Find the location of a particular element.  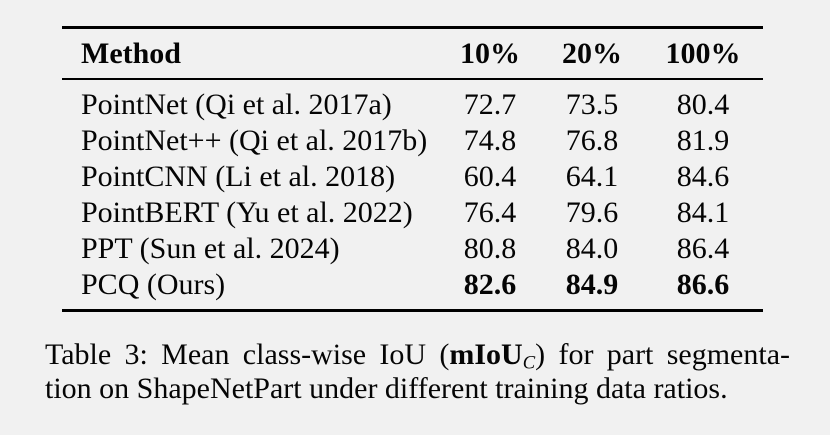

value-cell: 73.5 is located at coordinates (592, 104).